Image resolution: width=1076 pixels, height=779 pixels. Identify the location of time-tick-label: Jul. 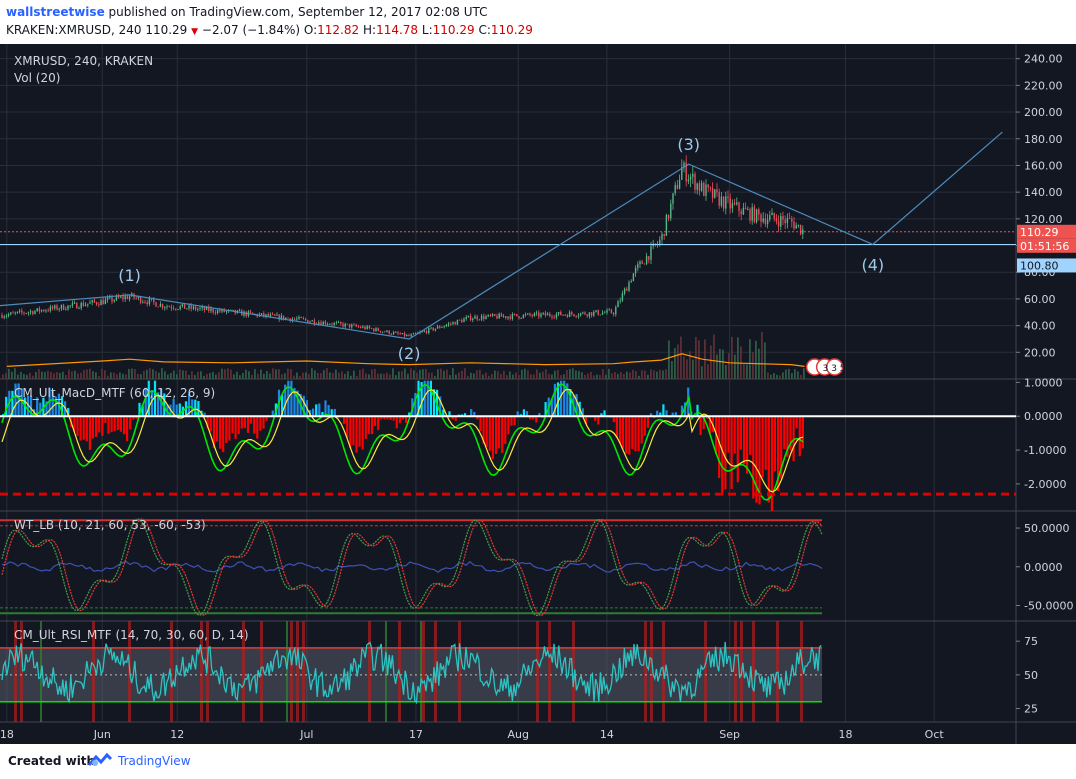
(306, 734).